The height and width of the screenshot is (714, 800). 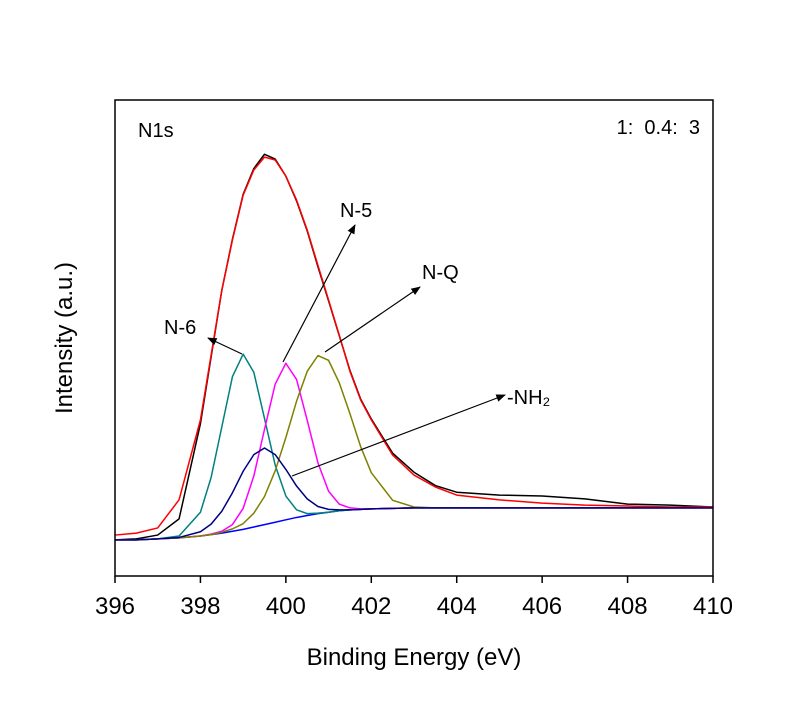 I want to click on x-tick-label: 410, so click(x=713, y=606).